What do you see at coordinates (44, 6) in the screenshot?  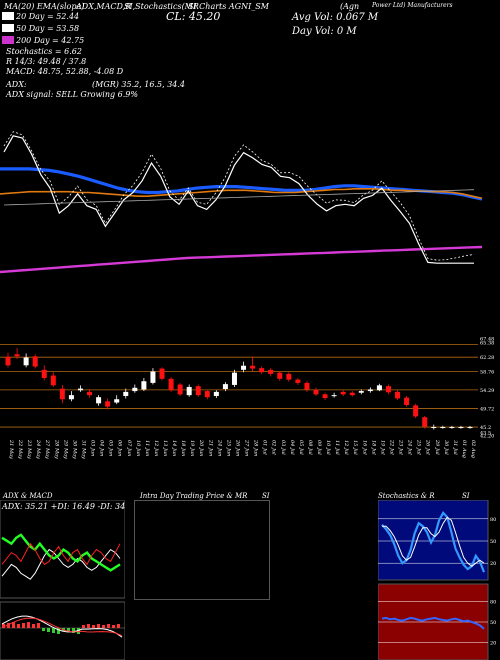 I see `header-line1-left: MA(20) EMA(slope)` at bounding box center [44, 6].